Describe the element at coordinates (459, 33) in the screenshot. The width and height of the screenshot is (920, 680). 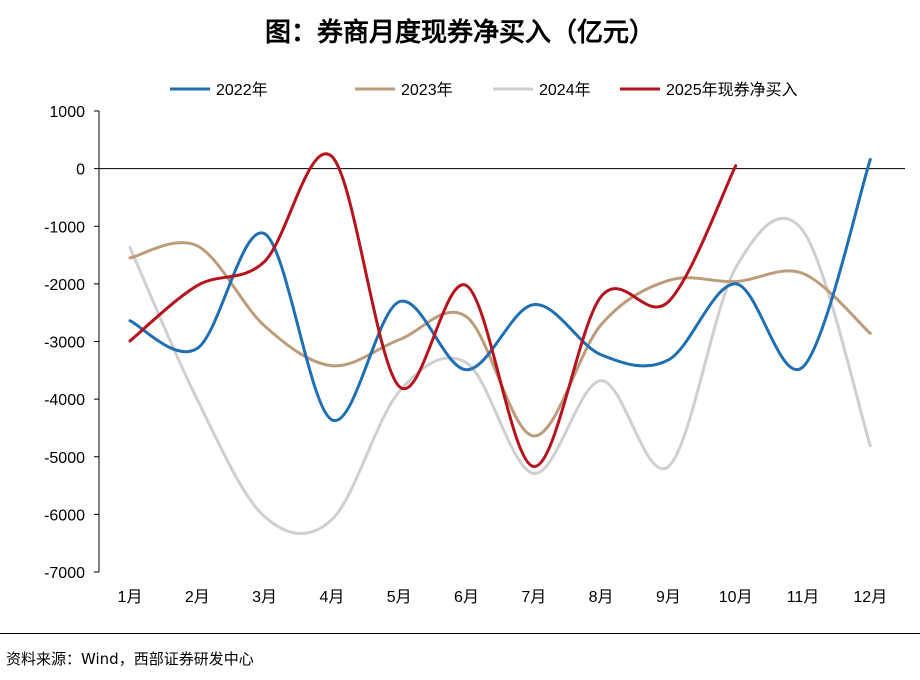
I see `chart-title: 图：券商月度现券净买入（亿元）` at that location.